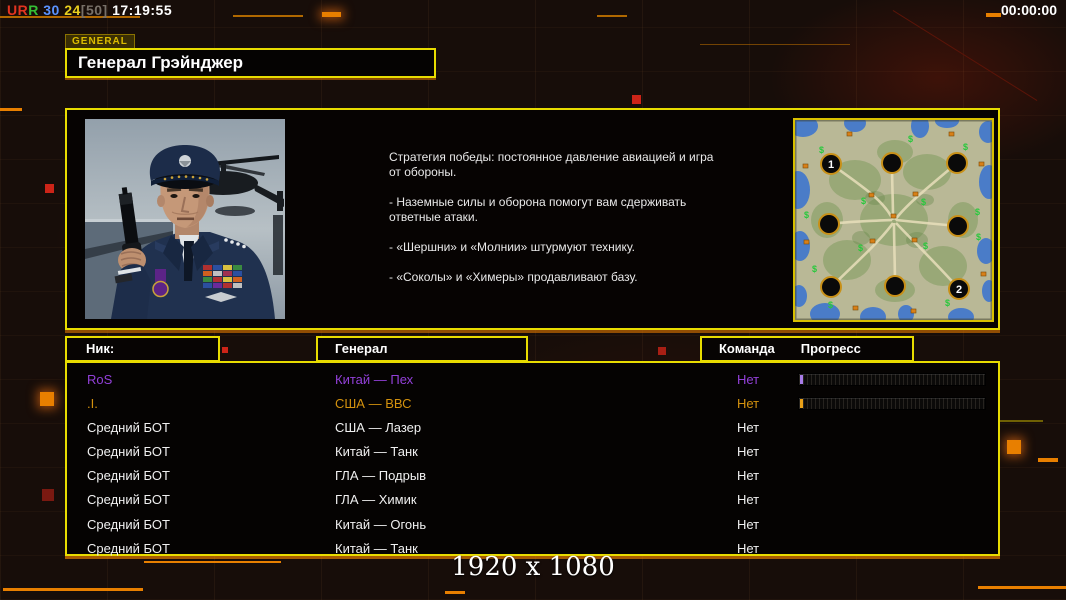 The width and height of the screenshot is (1066, 600). What do you see at coordinates (33, 10) in the screenshot?
I see `readout-part: R` at bounding box center [33, 10].